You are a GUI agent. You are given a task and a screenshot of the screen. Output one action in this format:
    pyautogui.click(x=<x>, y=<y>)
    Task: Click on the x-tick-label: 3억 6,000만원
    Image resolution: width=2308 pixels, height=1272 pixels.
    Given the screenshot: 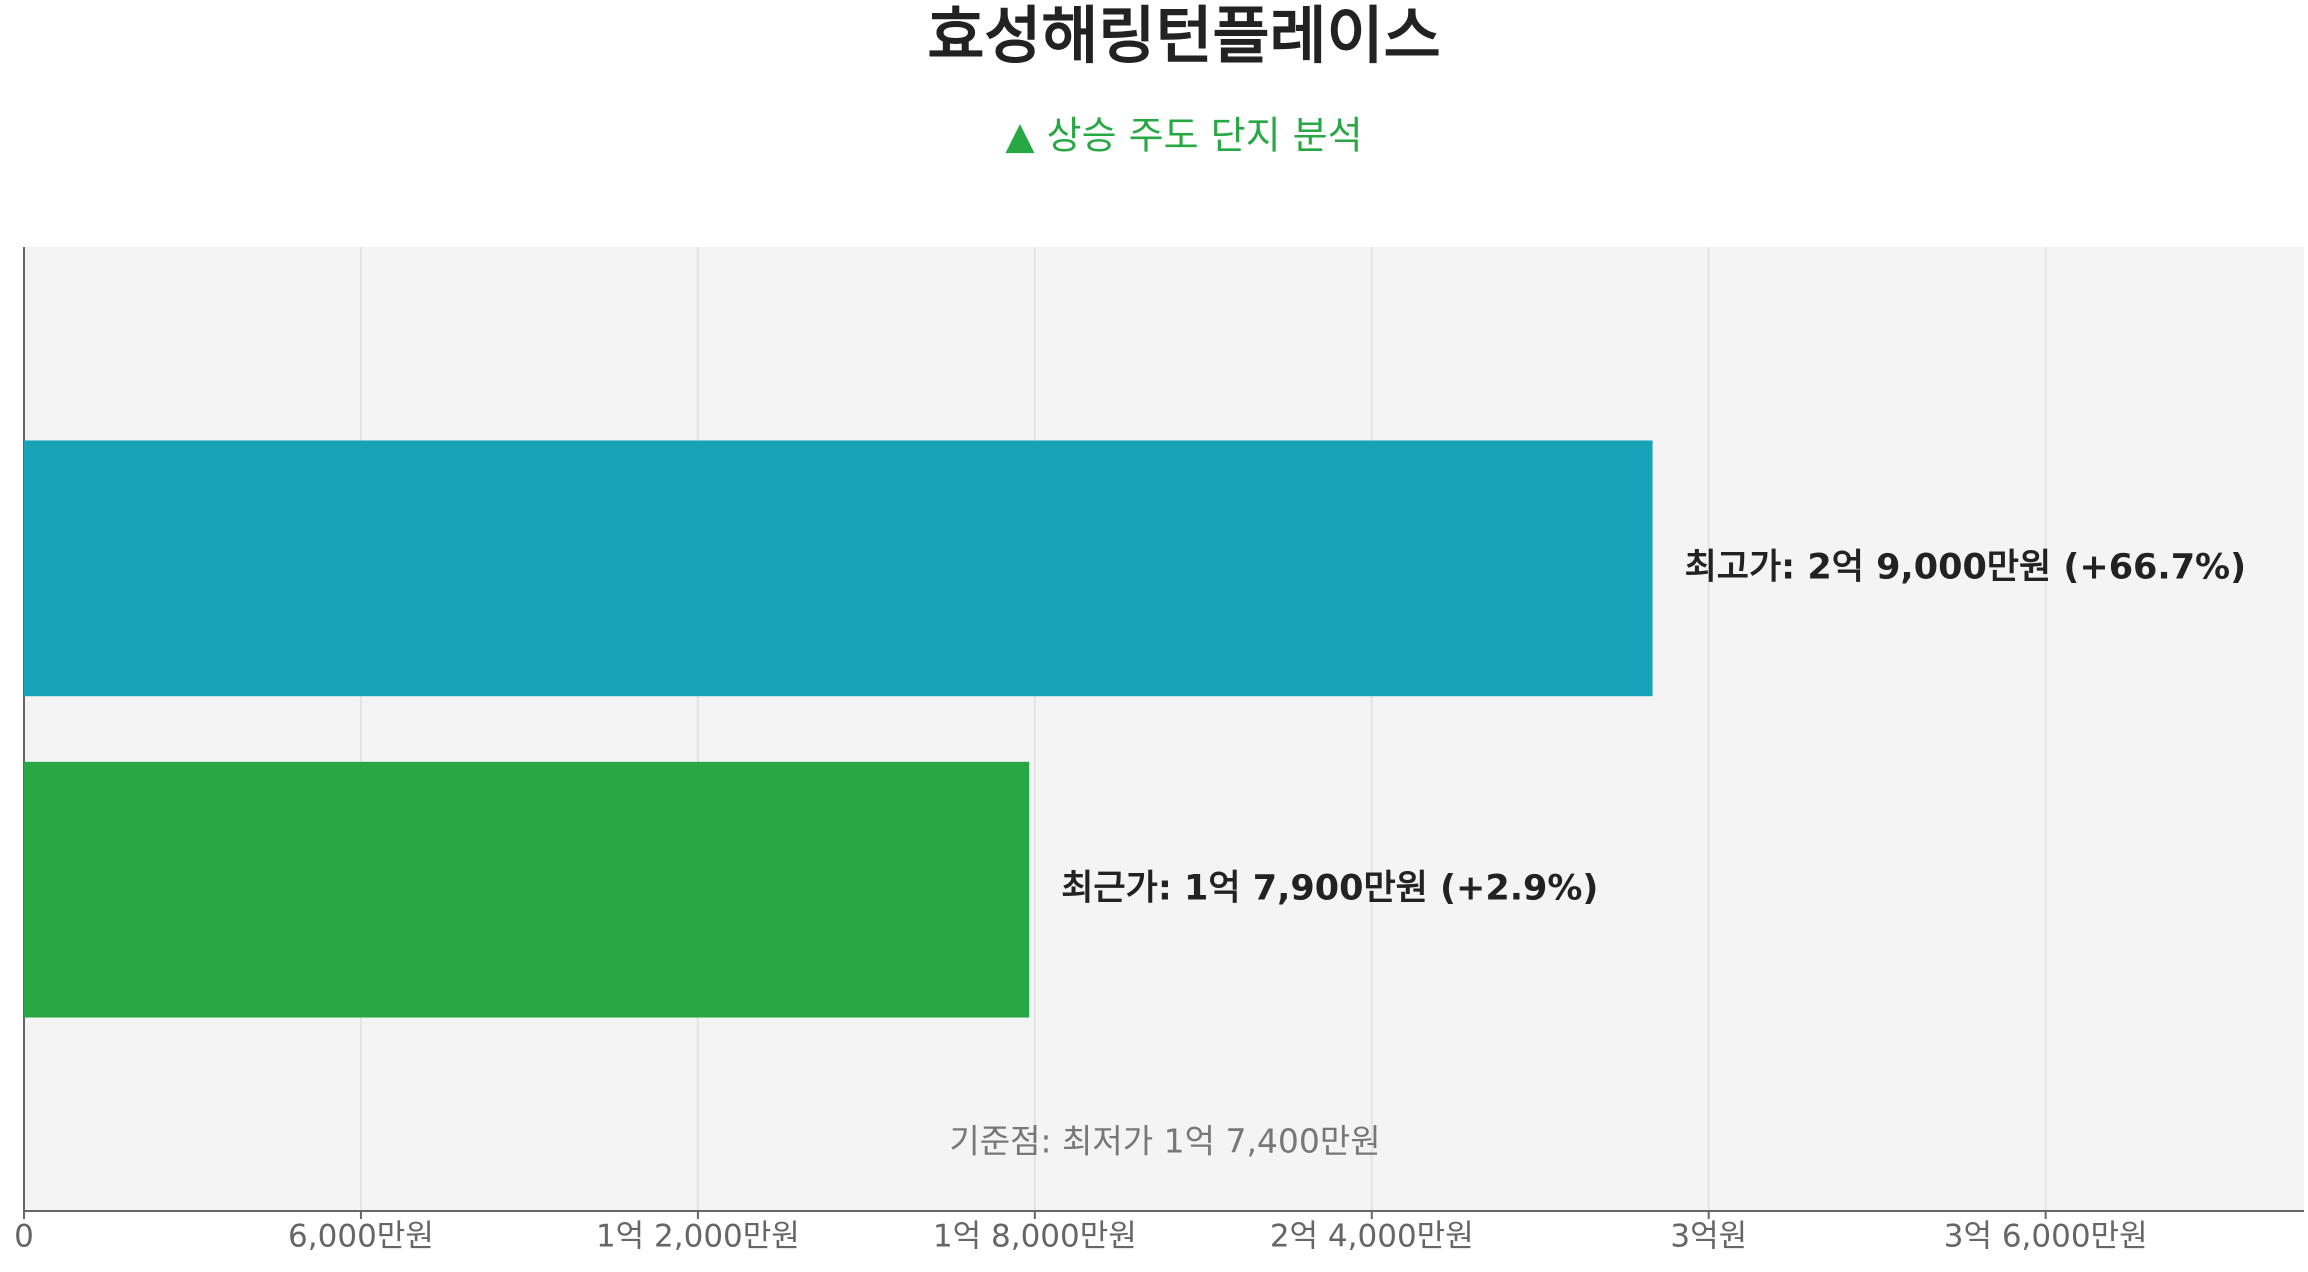 What is the action you would take?
    pyautogui.click(x=2046, y=1237)
    